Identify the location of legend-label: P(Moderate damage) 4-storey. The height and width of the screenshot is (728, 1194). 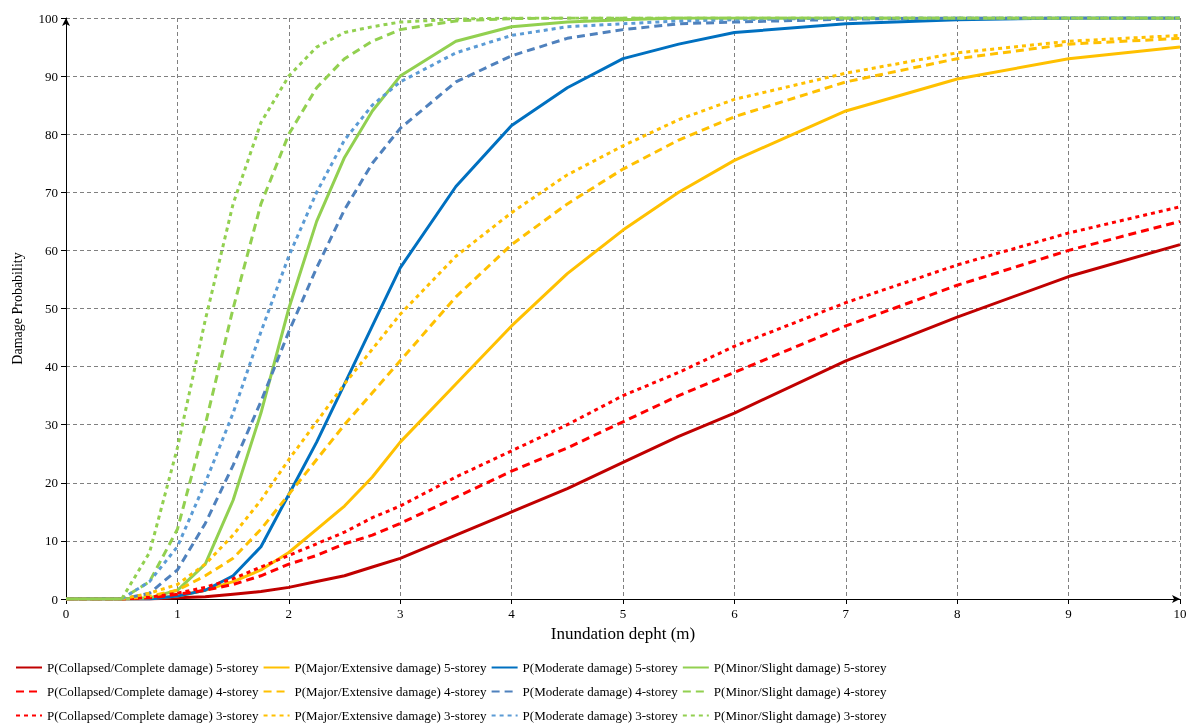
(600, 691).